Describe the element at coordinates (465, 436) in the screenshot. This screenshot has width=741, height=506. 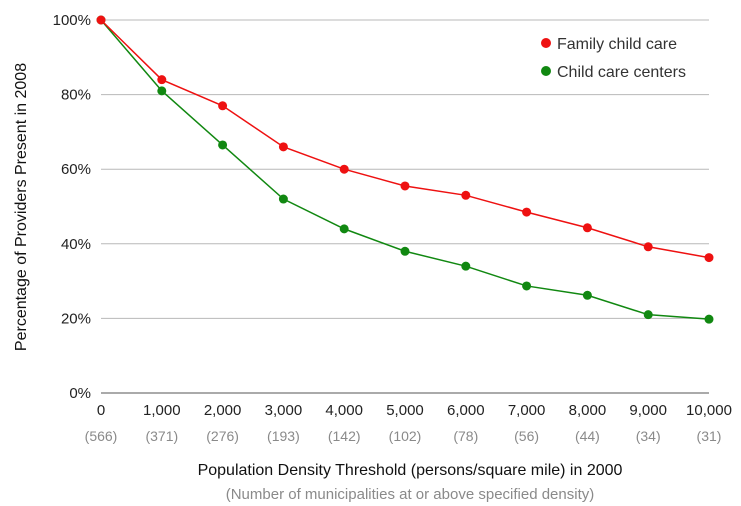
I see `x-tick-count: (78)` at that location.